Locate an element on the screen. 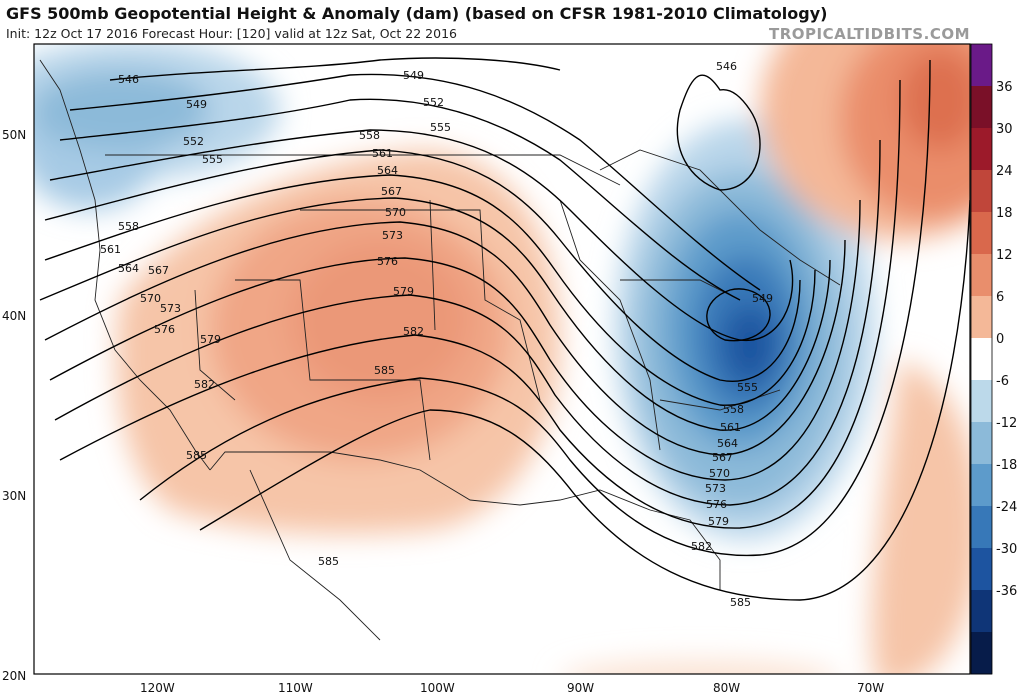 The width and height of the screenshot is (1024, 696). lon-label: 120W is located at coordinates (157, 688).